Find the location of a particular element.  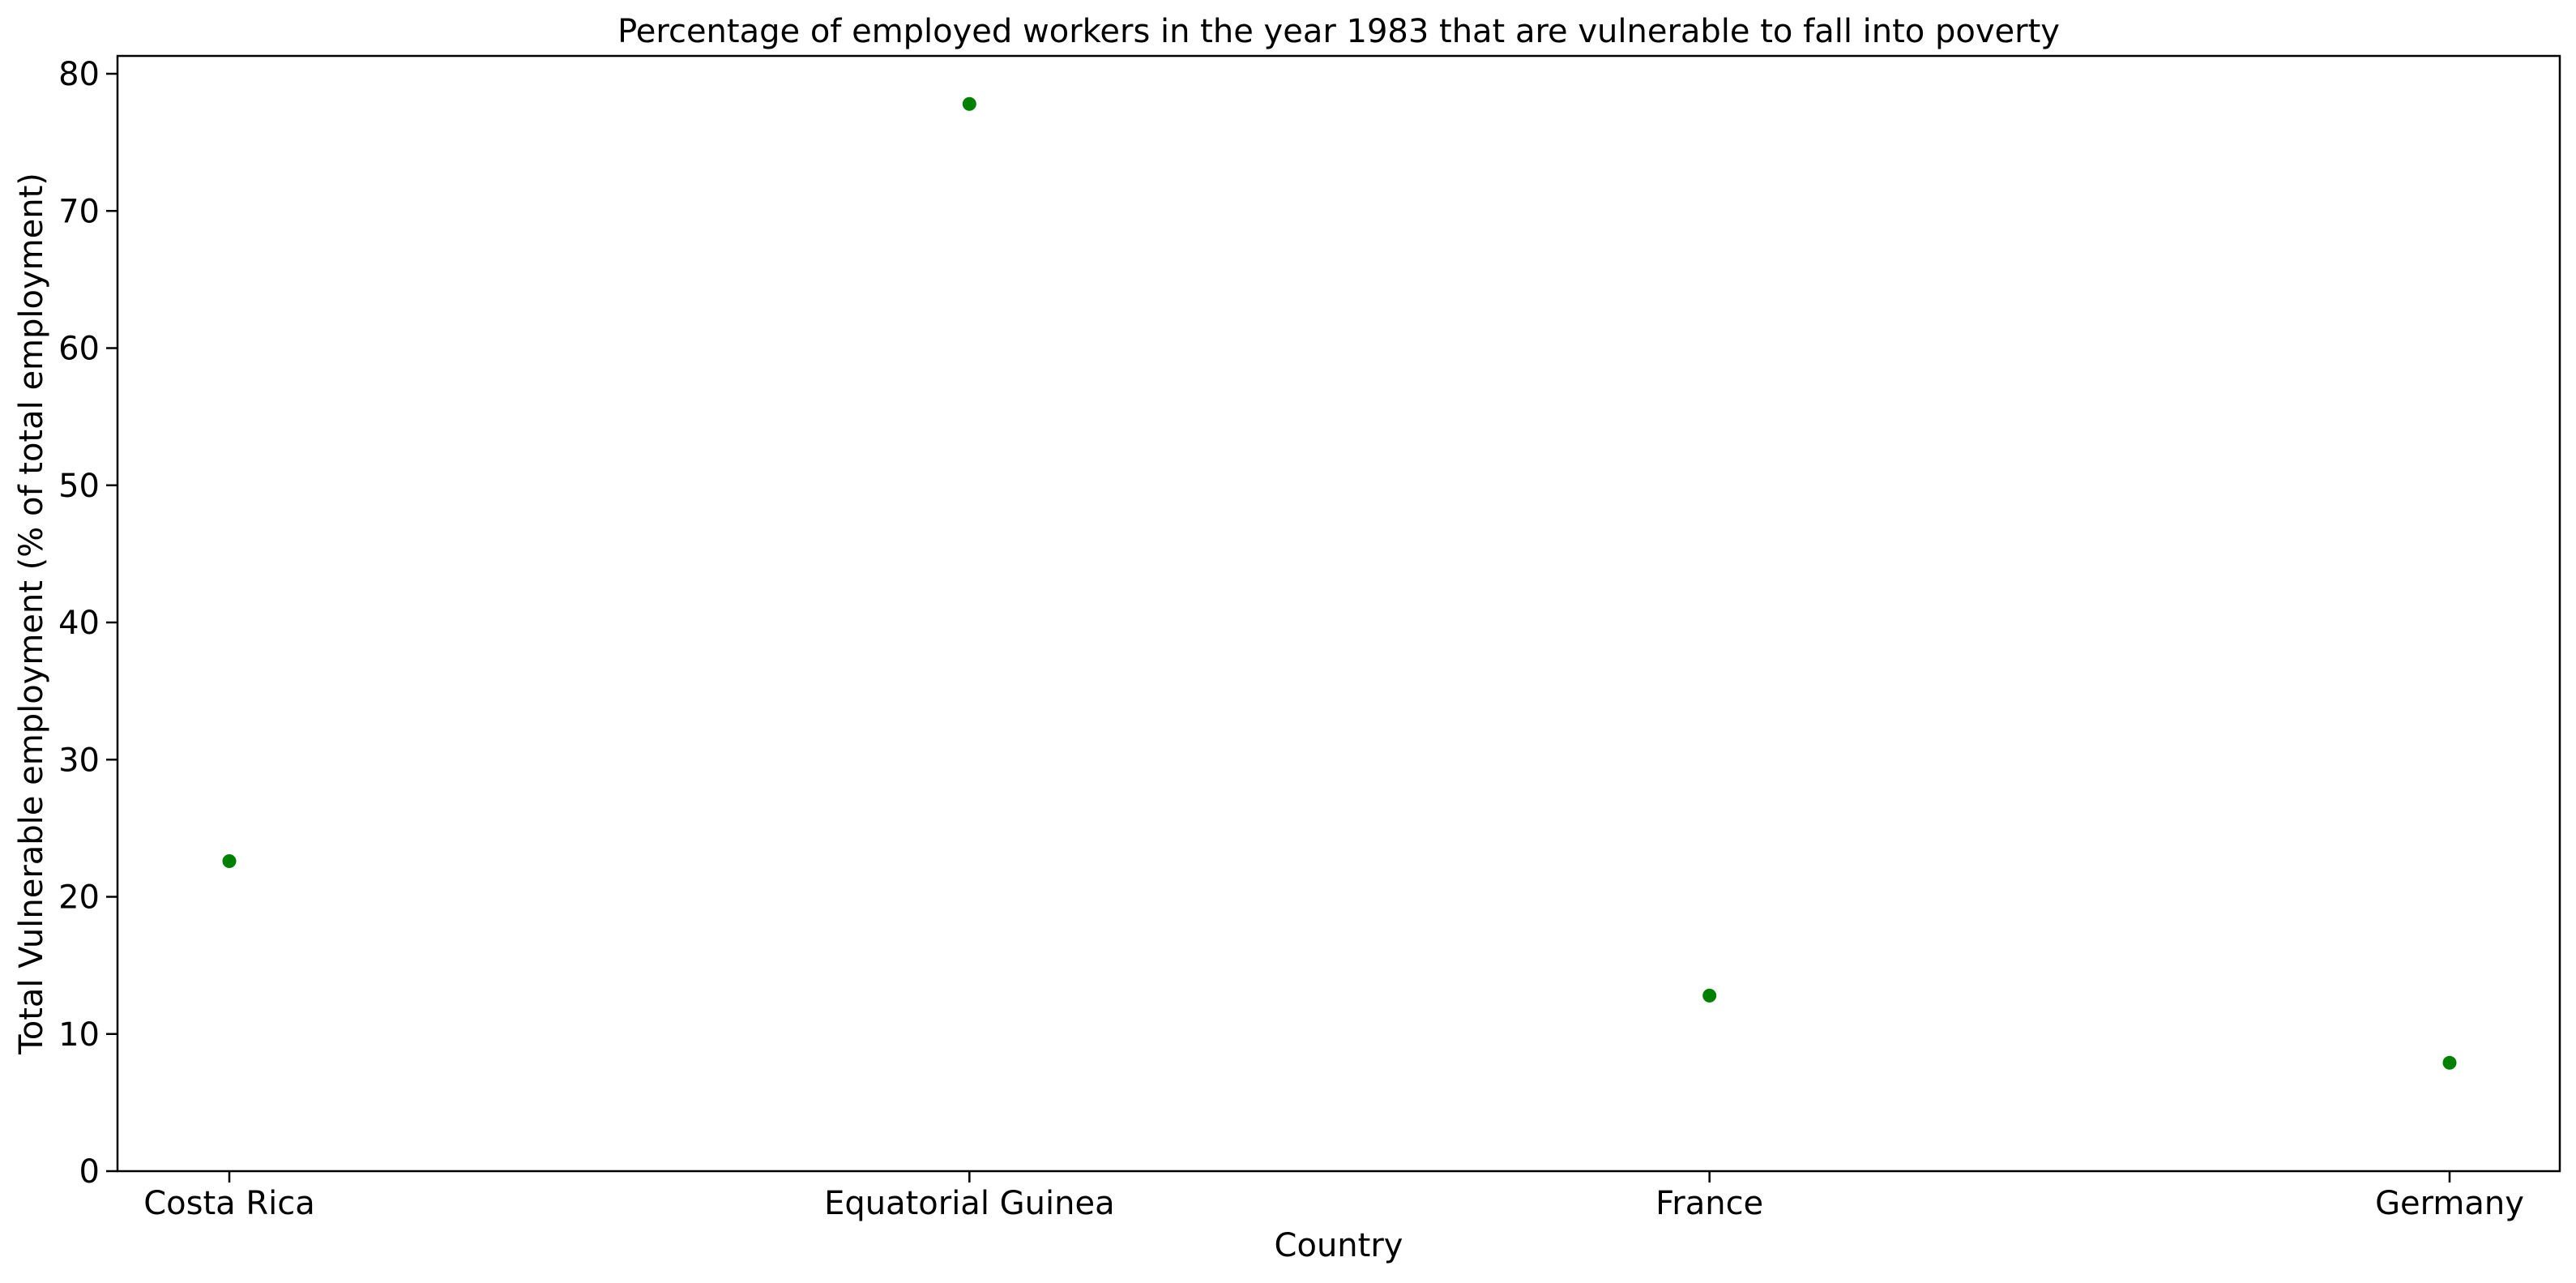

x-tick-label: Equatorial Guinea is located at coordinates (969, 1203).